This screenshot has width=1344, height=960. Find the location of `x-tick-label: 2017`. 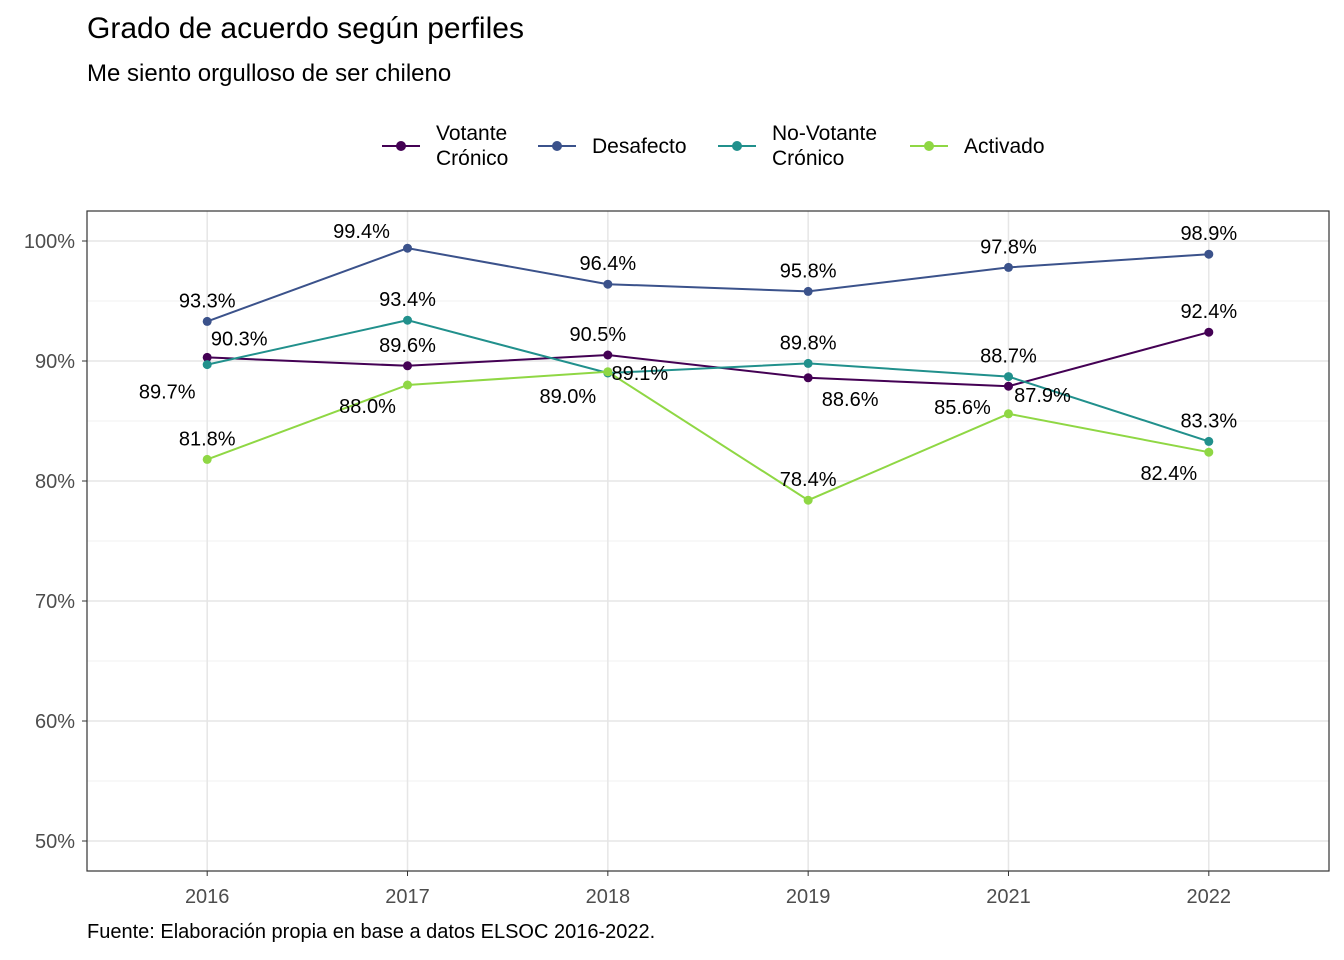

x-tick-label: 2017 is located at coordinates (407, 897).